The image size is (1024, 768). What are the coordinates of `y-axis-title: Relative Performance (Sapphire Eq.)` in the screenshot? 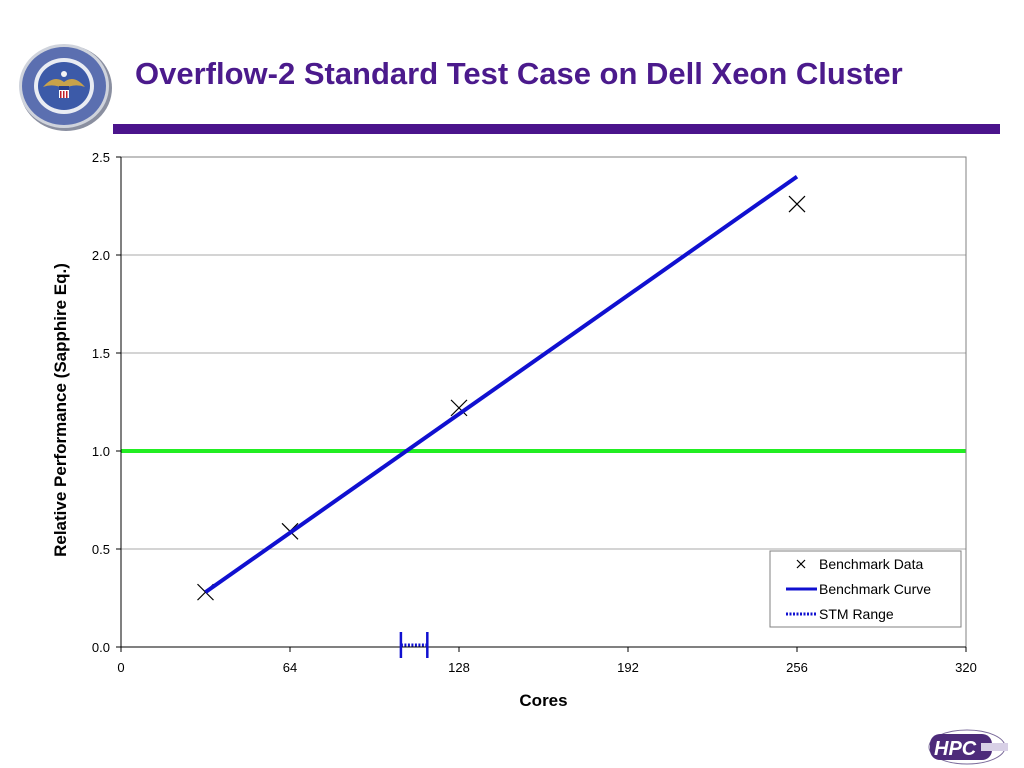 It's located at (60, 410).